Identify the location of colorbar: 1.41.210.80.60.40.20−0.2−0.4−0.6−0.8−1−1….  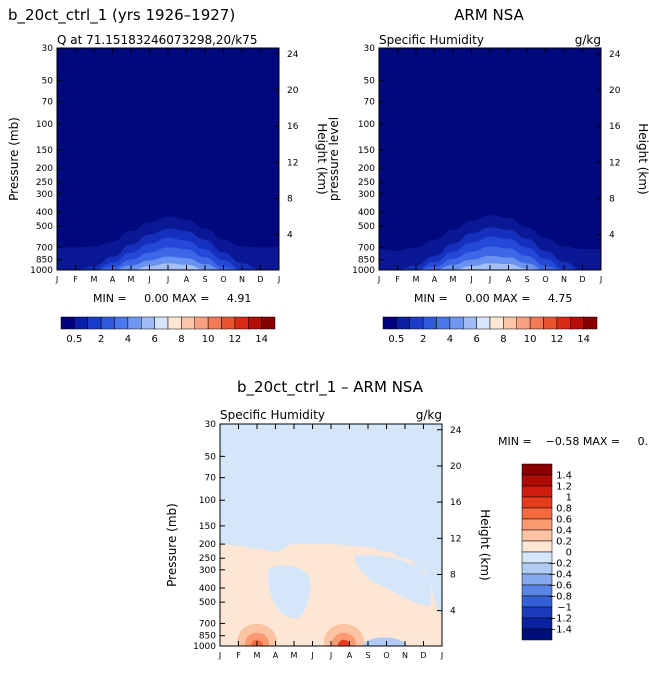
(546, 552).